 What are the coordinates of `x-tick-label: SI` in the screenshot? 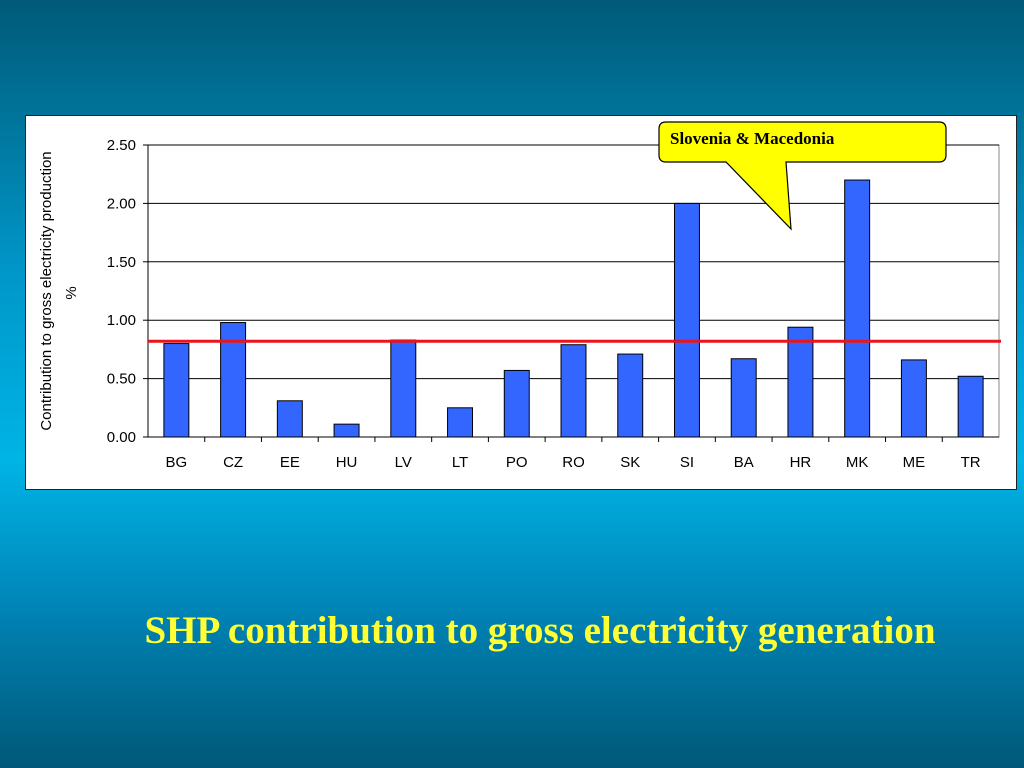 It's located at (687, 462).